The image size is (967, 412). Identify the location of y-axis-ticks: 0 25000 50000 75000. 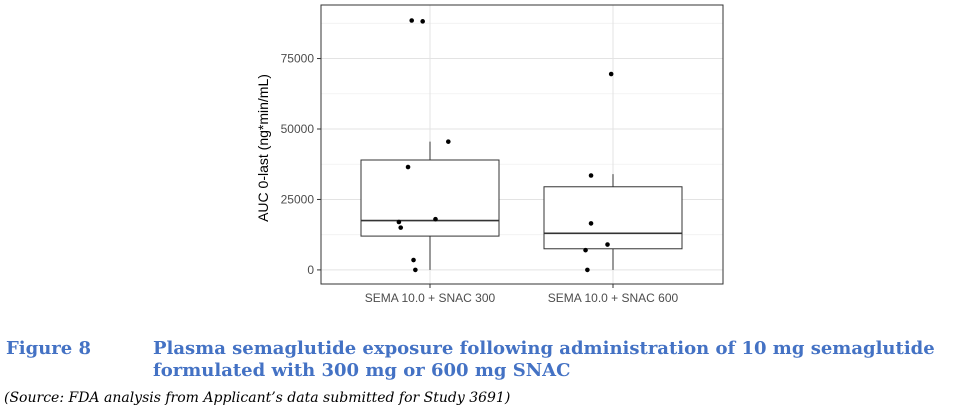
(301, 164).